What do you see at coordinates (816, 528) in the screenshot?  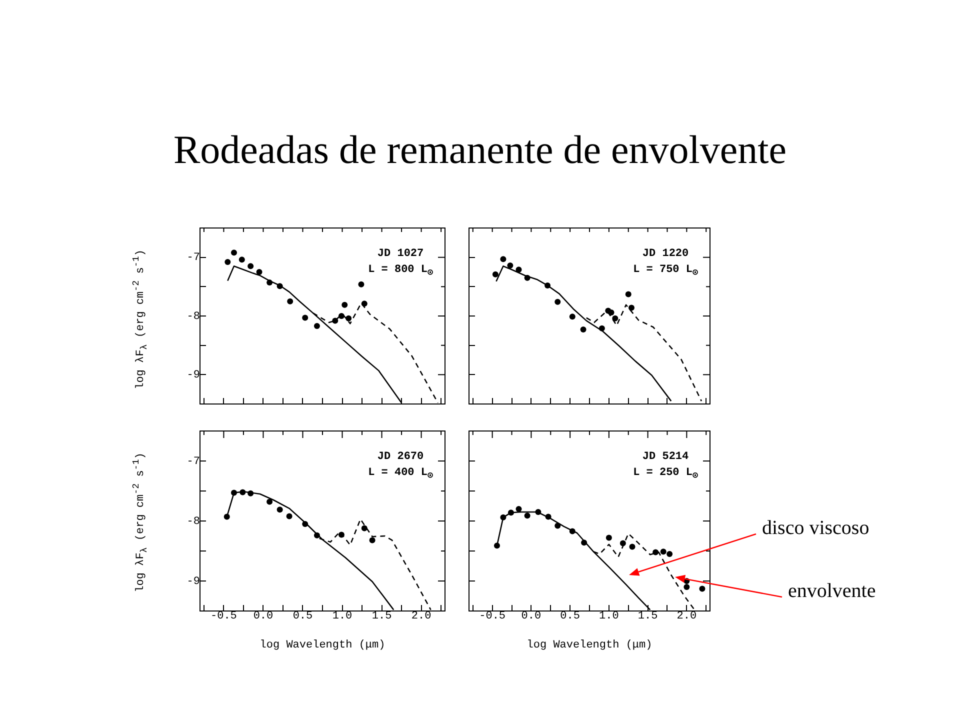 I see `text: disco viscoso` at bounding box center [816, 528].